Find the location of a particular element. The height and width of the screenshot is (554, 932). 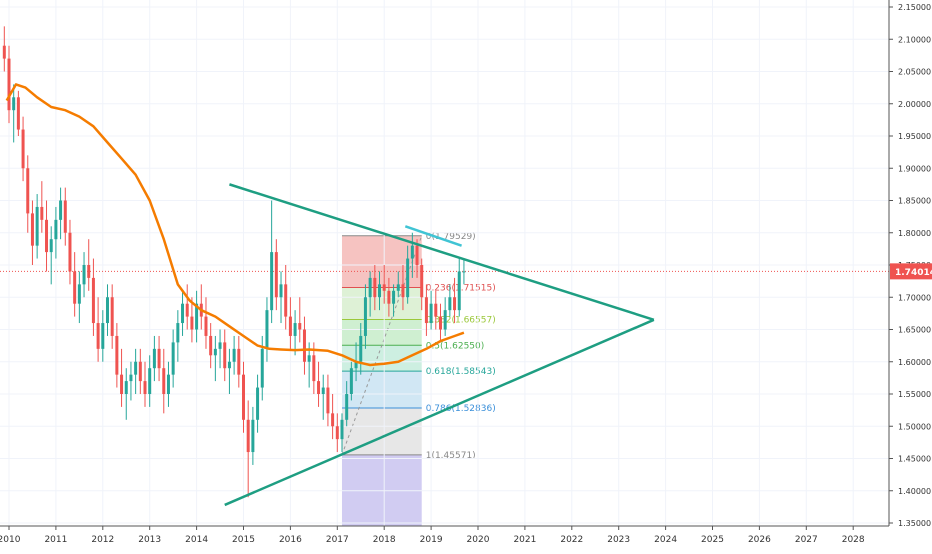

y-tick-label: 1.35000 is located at coordinates (914, 523).